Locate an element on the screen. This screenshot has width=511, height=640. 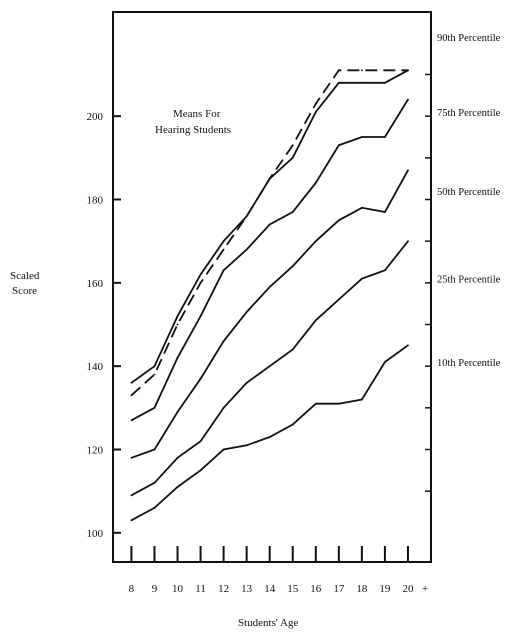
x-tick-label: 20 is located at coordinates (408, 589).